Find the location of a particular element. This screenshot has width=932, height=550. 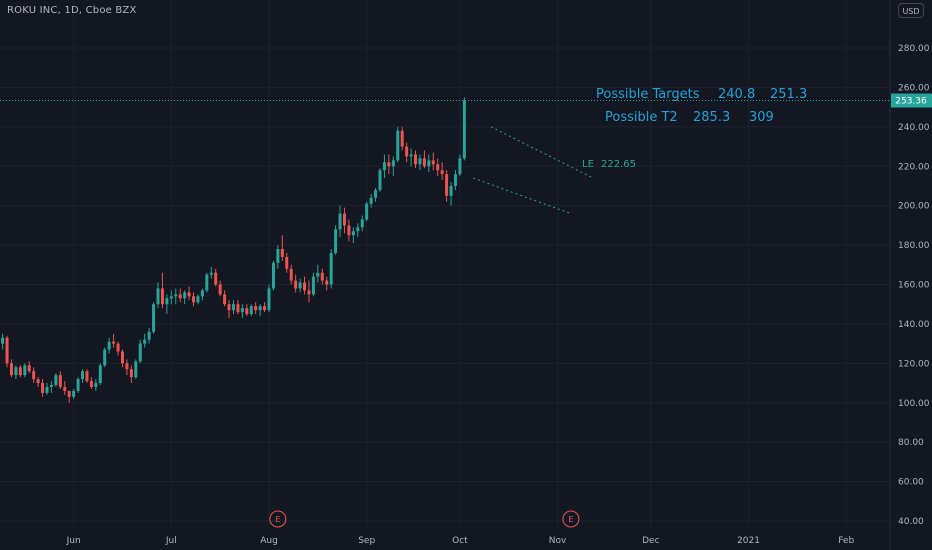

symbol-title: ROKU INC, 1D, Cboe BZX is located at coordinates (72, 10).